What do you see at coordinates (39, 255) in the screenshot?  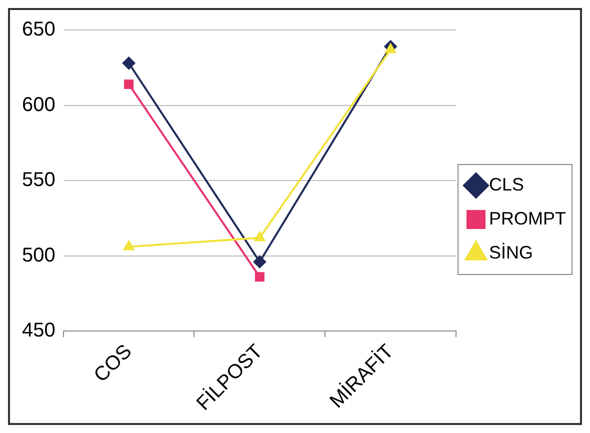 I see `y-tick-label: 500` at bounding box center [39, 255].